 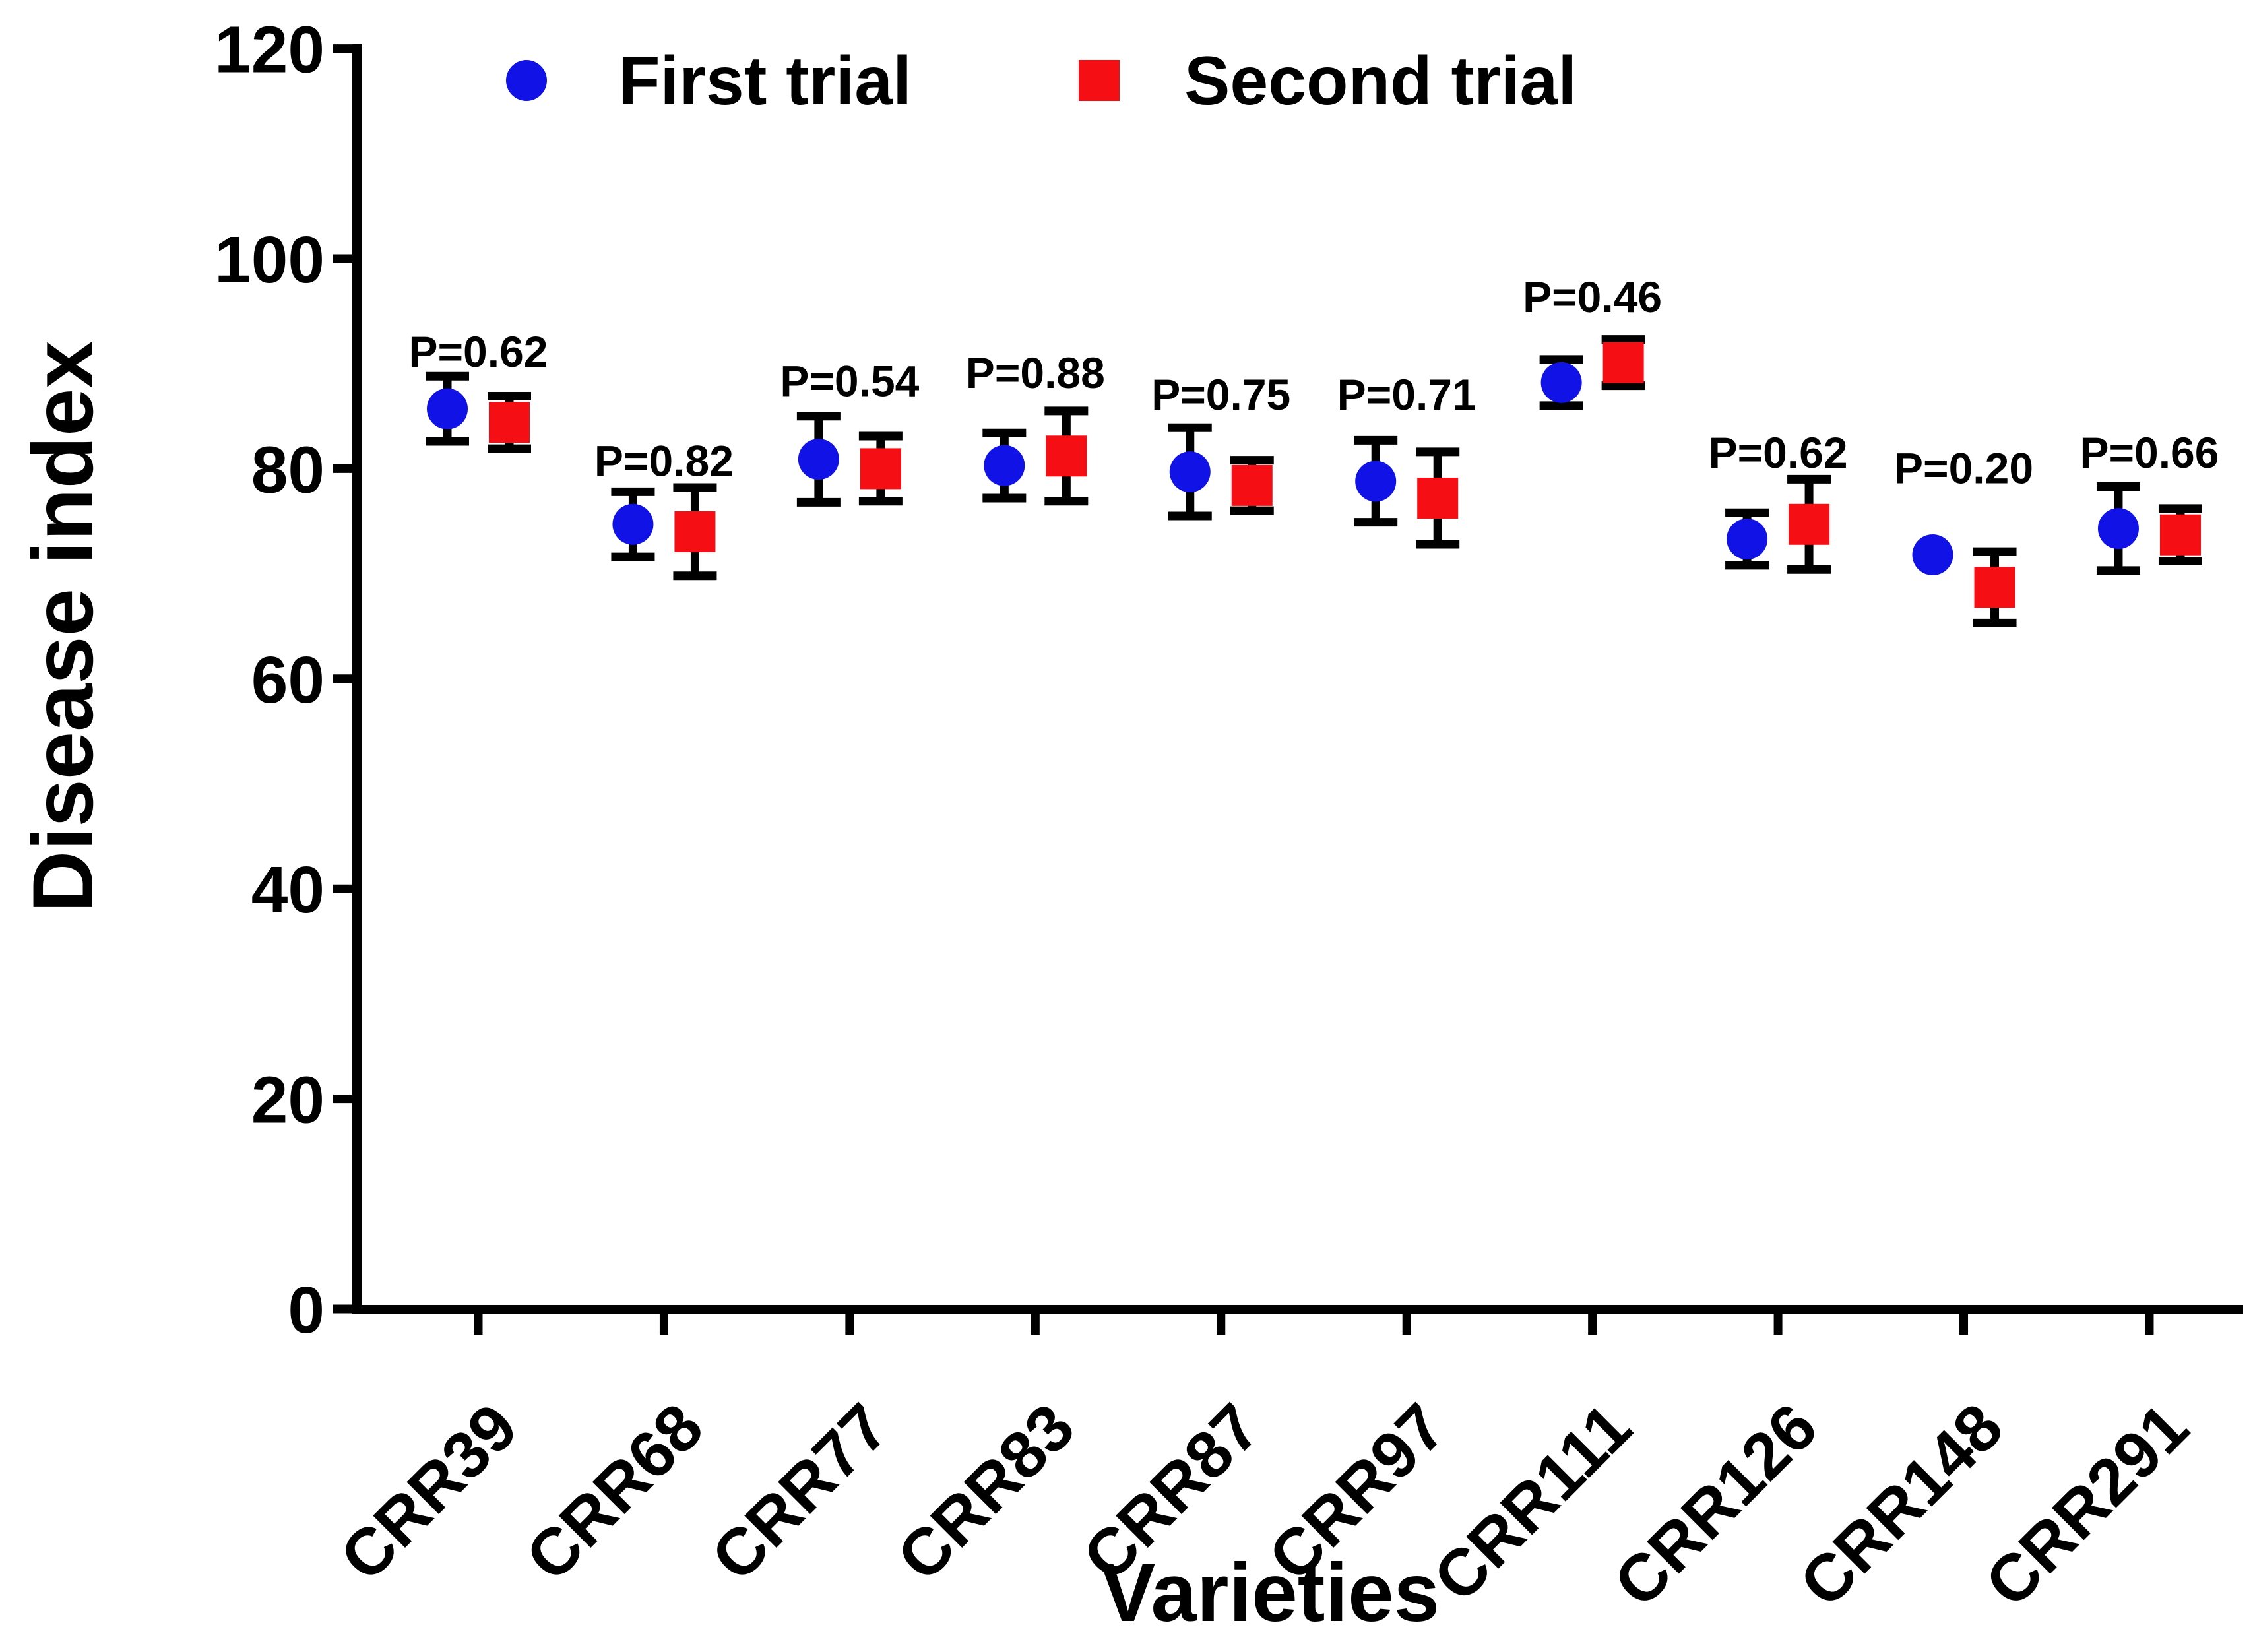 What do you see at coordinates (1220, 394) in the screenshot?
I see `p-value-label-CRR87: P=0.75` at bounding box center [1220, 394].